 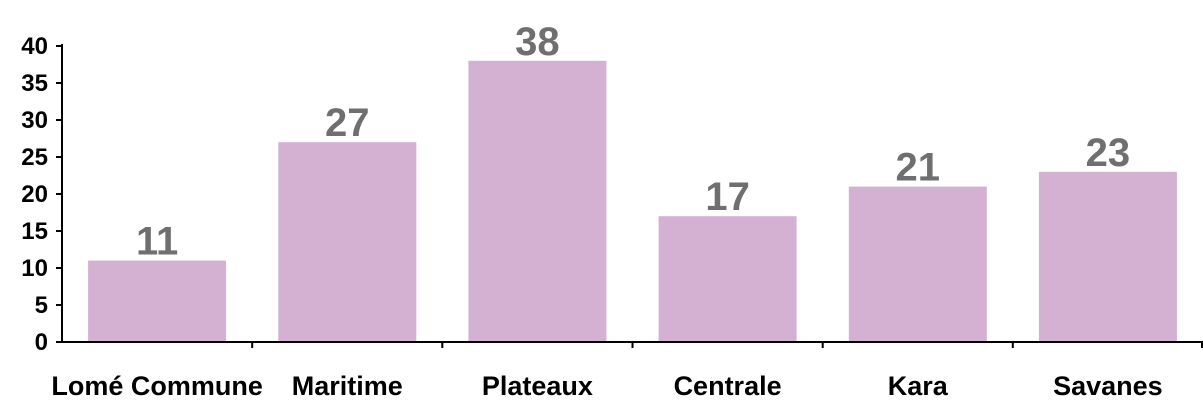 I want to click on y-axis: 0 5 10 15 20 25 30 35 40, so click(x=42, y=194).